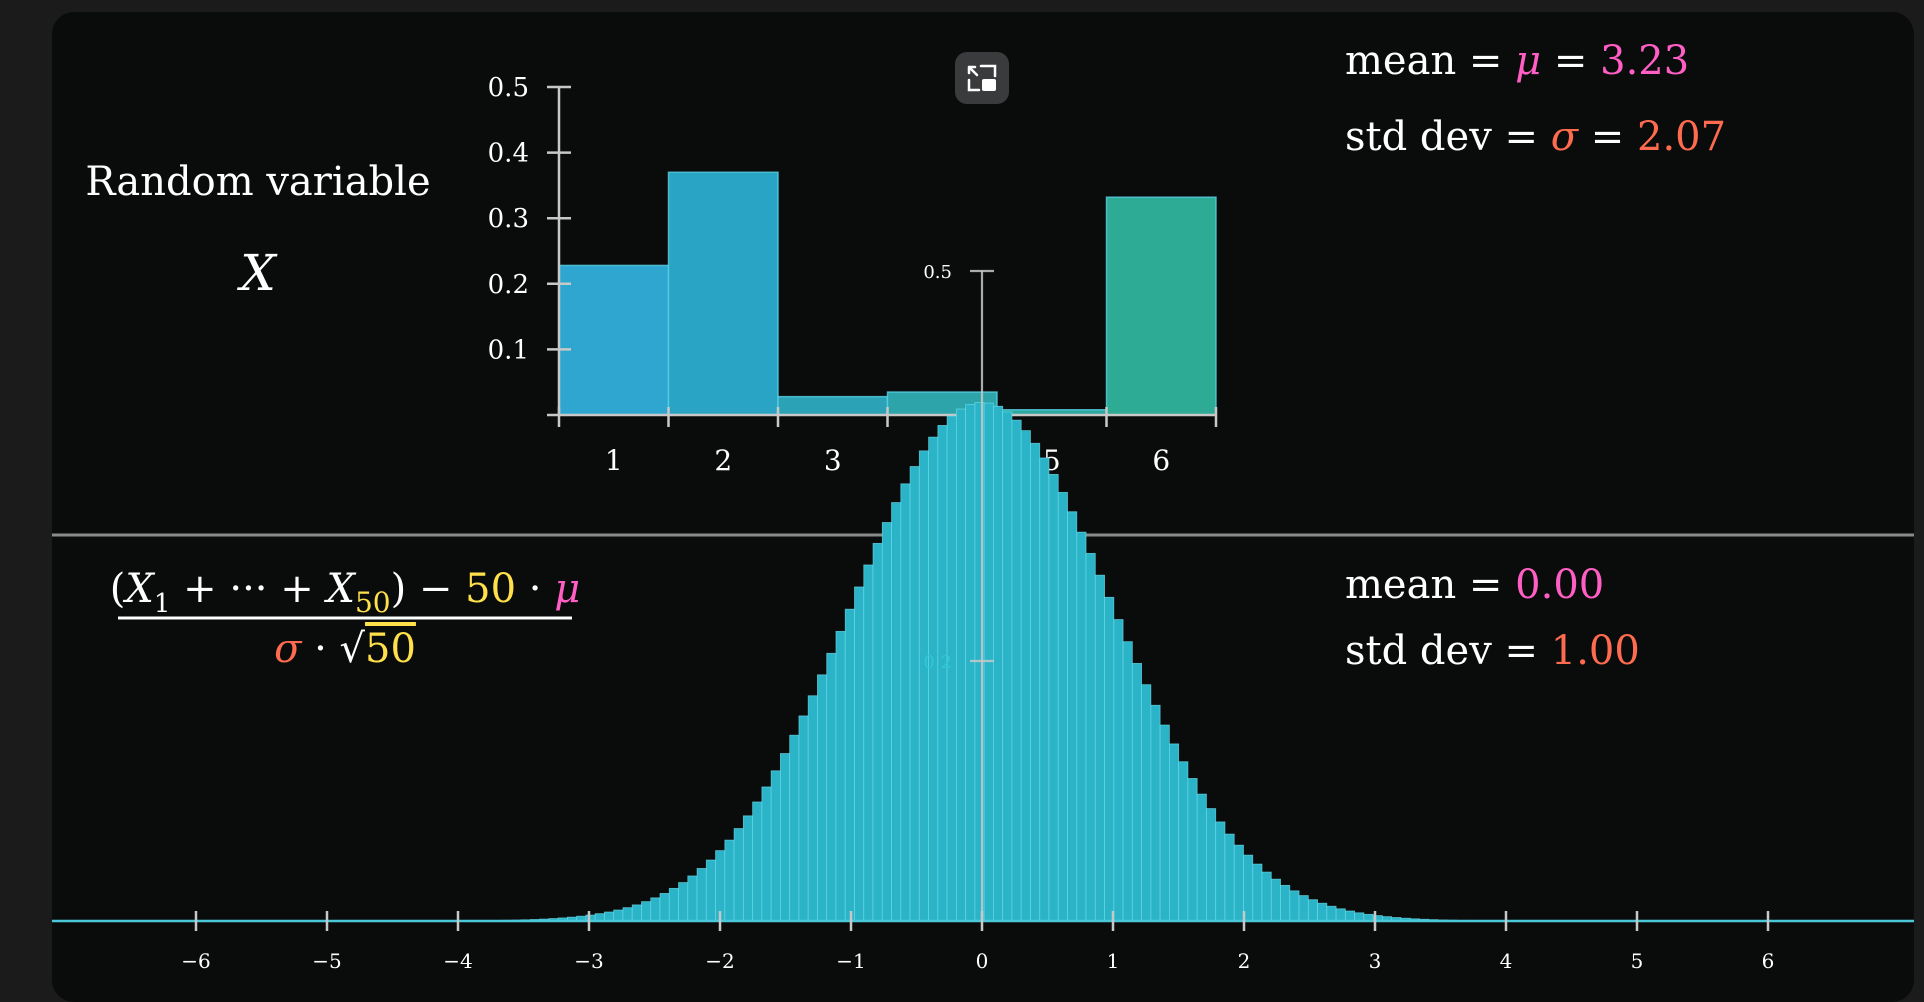 The width and height of the screenshot is (1924, 1002). What do you see at coordinates (833, 460) in the screenshot?
I see `x-tick-label-3: 3` at bounding box center [833, 460].